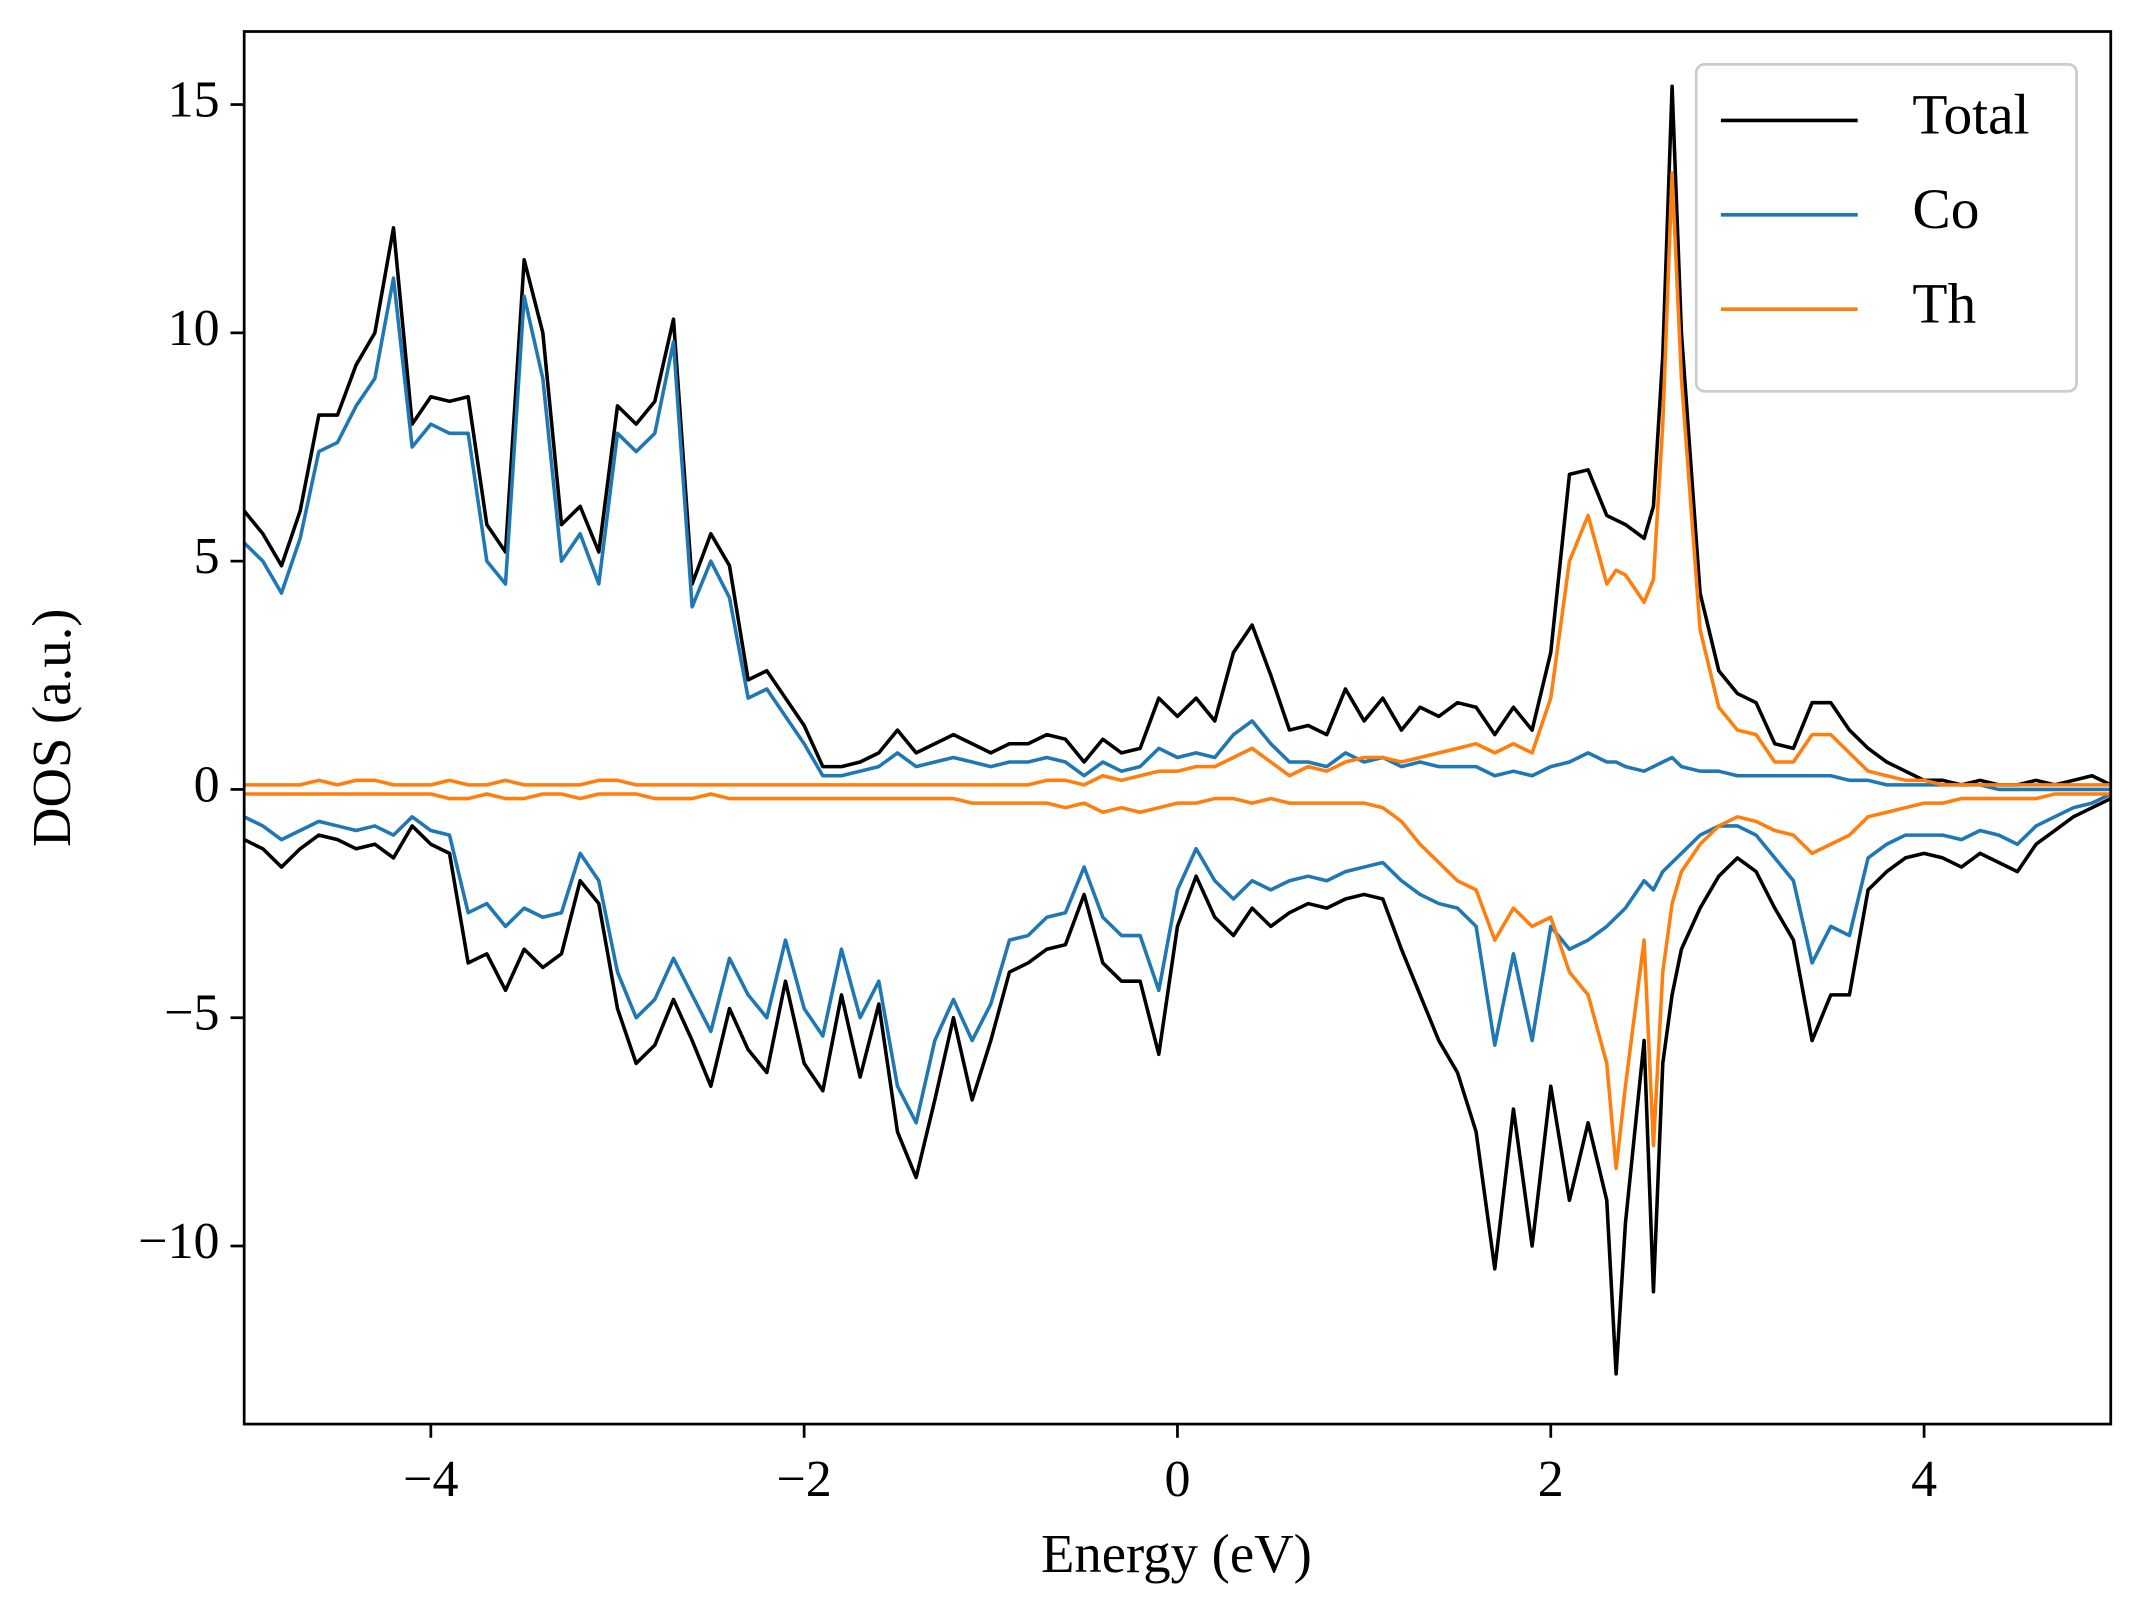  Describe the element at coordinates (1551, 1479) in the screenshot. I see `x-tick-label: 2` at that location.